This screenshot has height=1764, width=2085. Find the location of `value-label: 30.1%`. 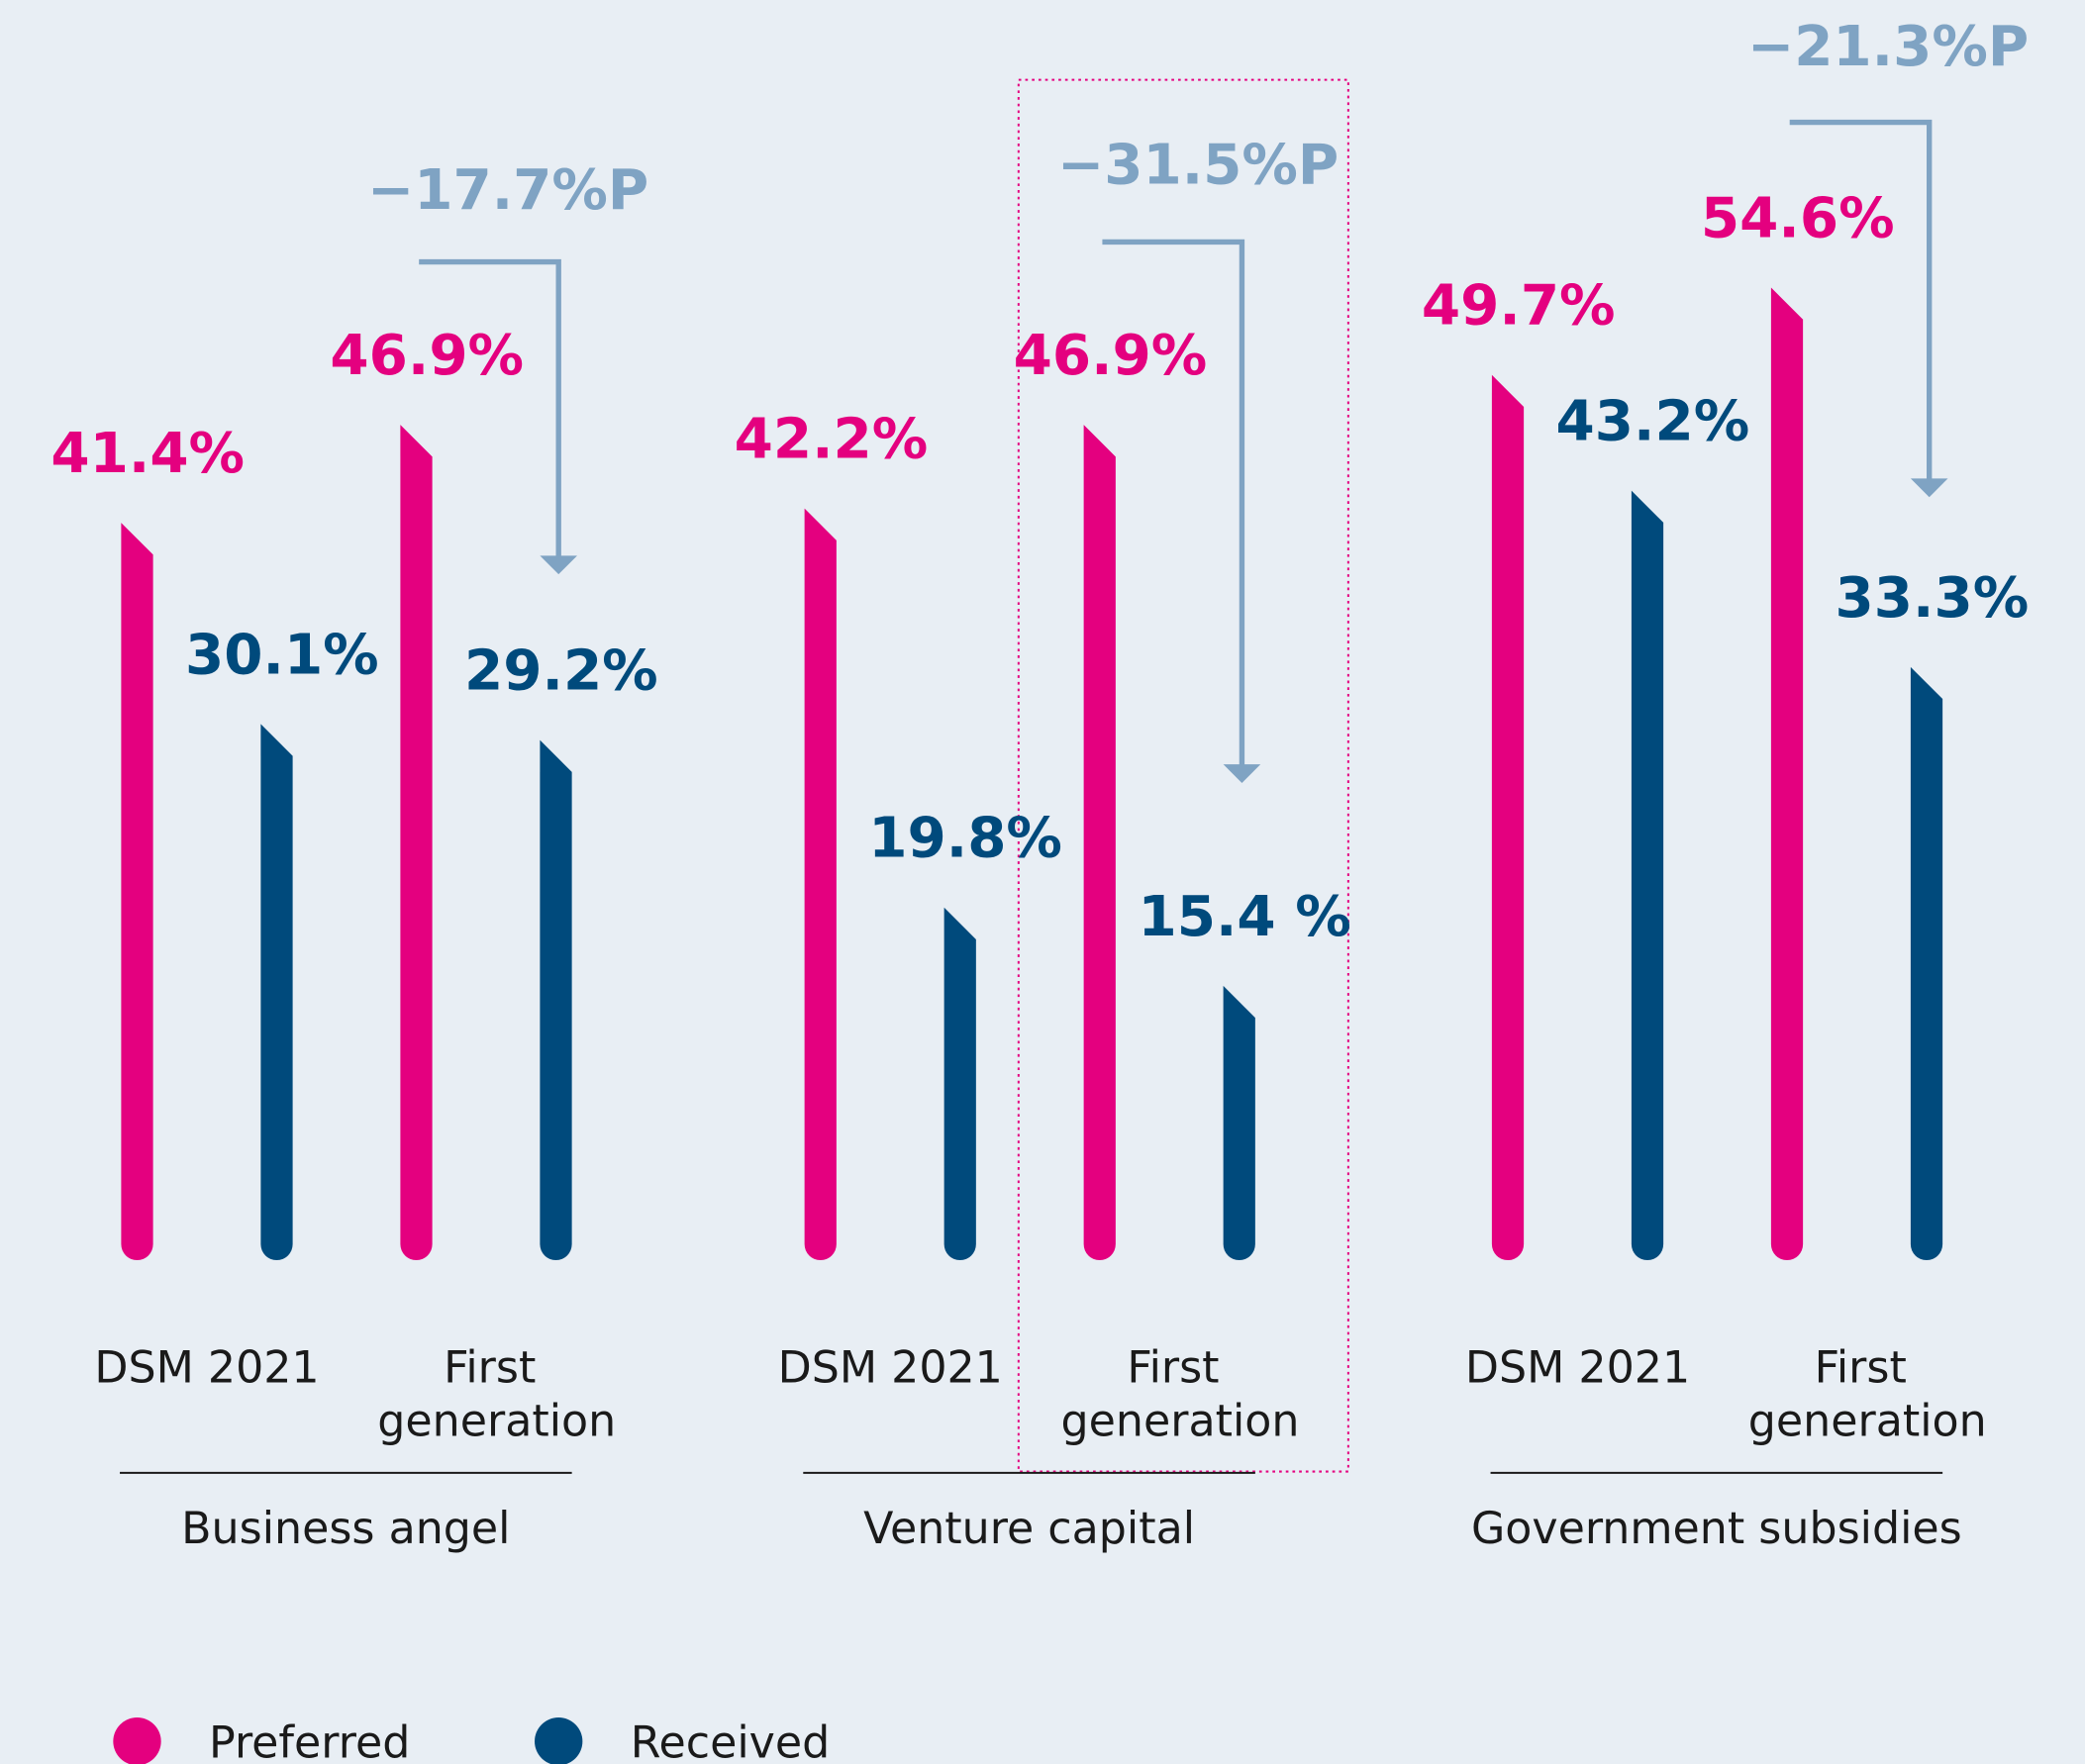

value-label: 30.1% is located at coordinates (282, 655).